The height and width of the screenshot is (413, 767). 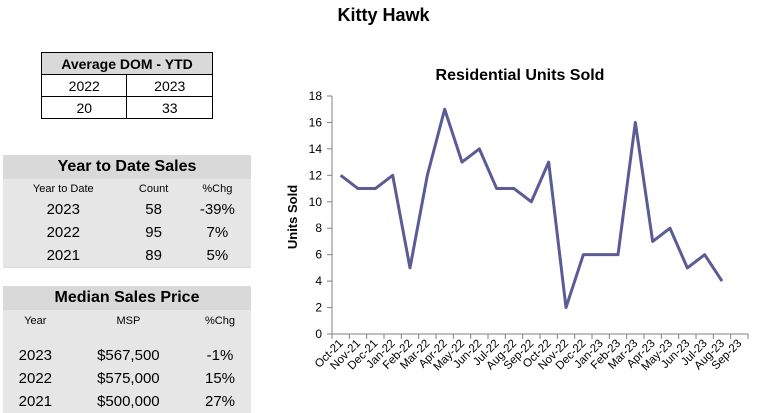 What do you see at coordinates (217, 209) in the screenshot?
I see `ytd-chg: -39%` at bounding box center [217, 209].